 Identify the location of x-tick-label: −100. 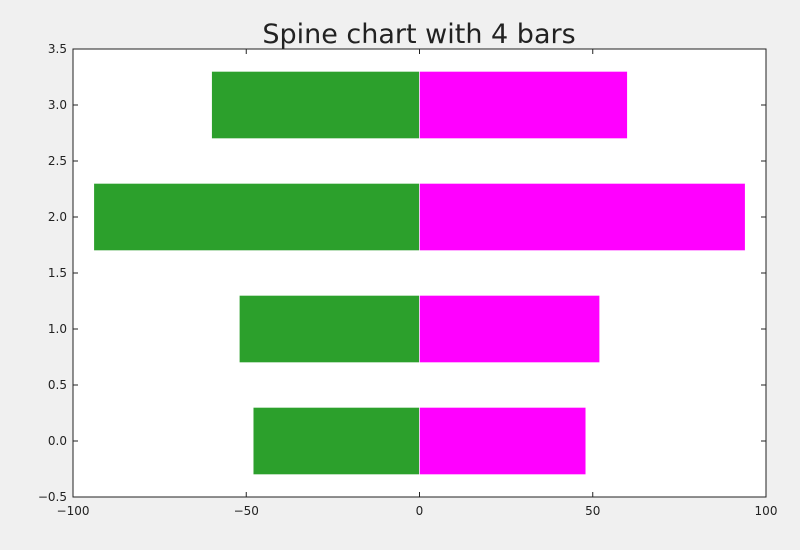
(73, 511).